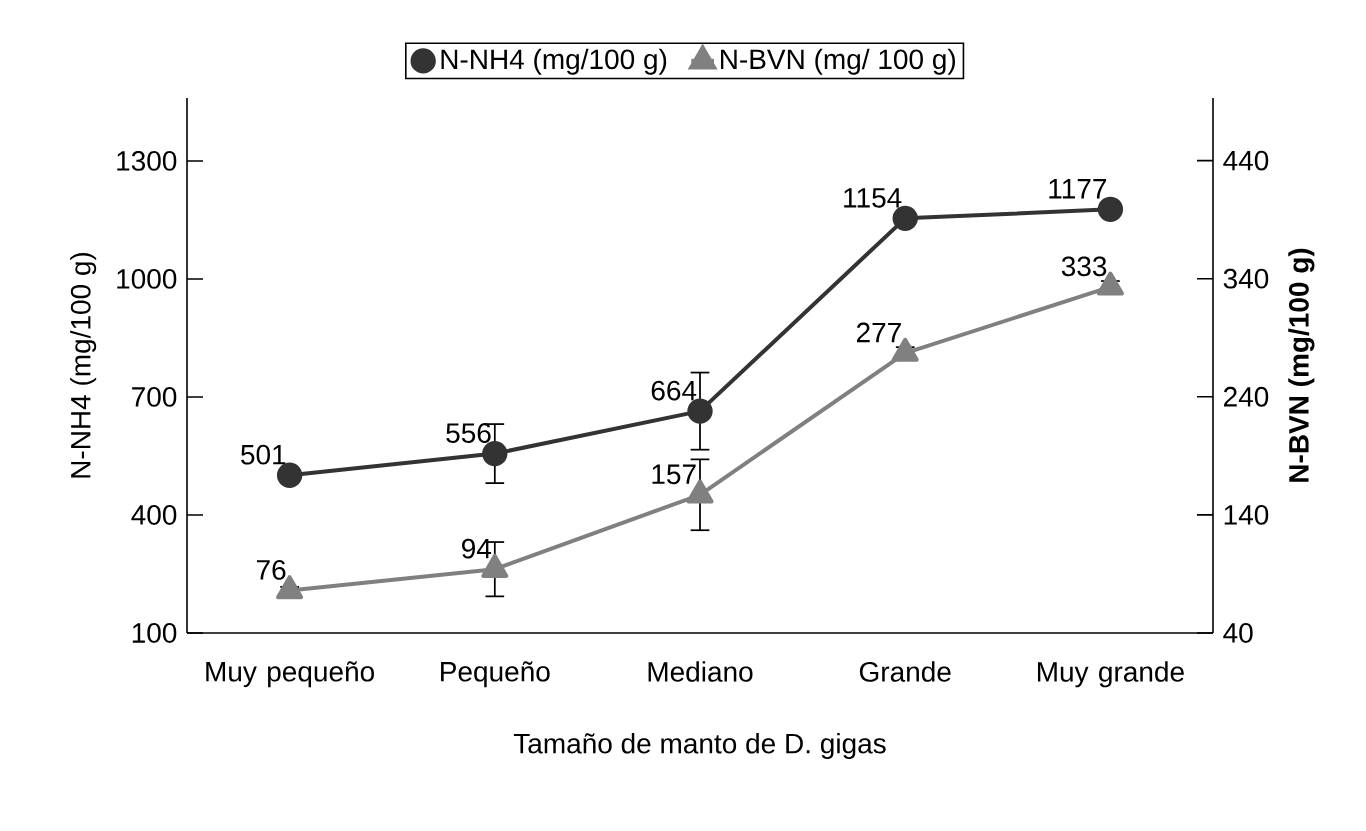 Image resolution: width=1366 pixels, height=831 pixels. Describe the element at coordinates (83, 365) in the screenshot. I see `y-axis-title: N-NH4 (mg/100 g)` at that location.